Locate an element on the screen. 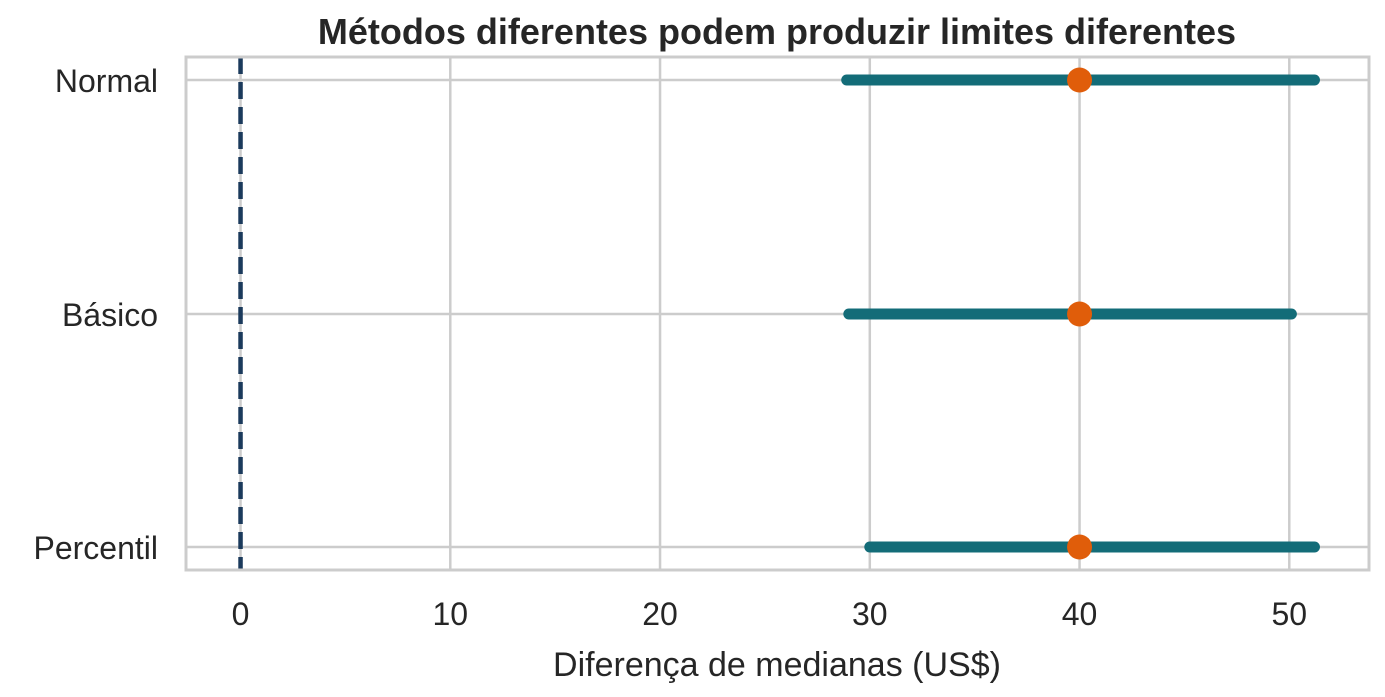 Image resolution: width=1385 pixels, height=697 pixels. x-tick-label: 10 is located at coordinates (450, 614).